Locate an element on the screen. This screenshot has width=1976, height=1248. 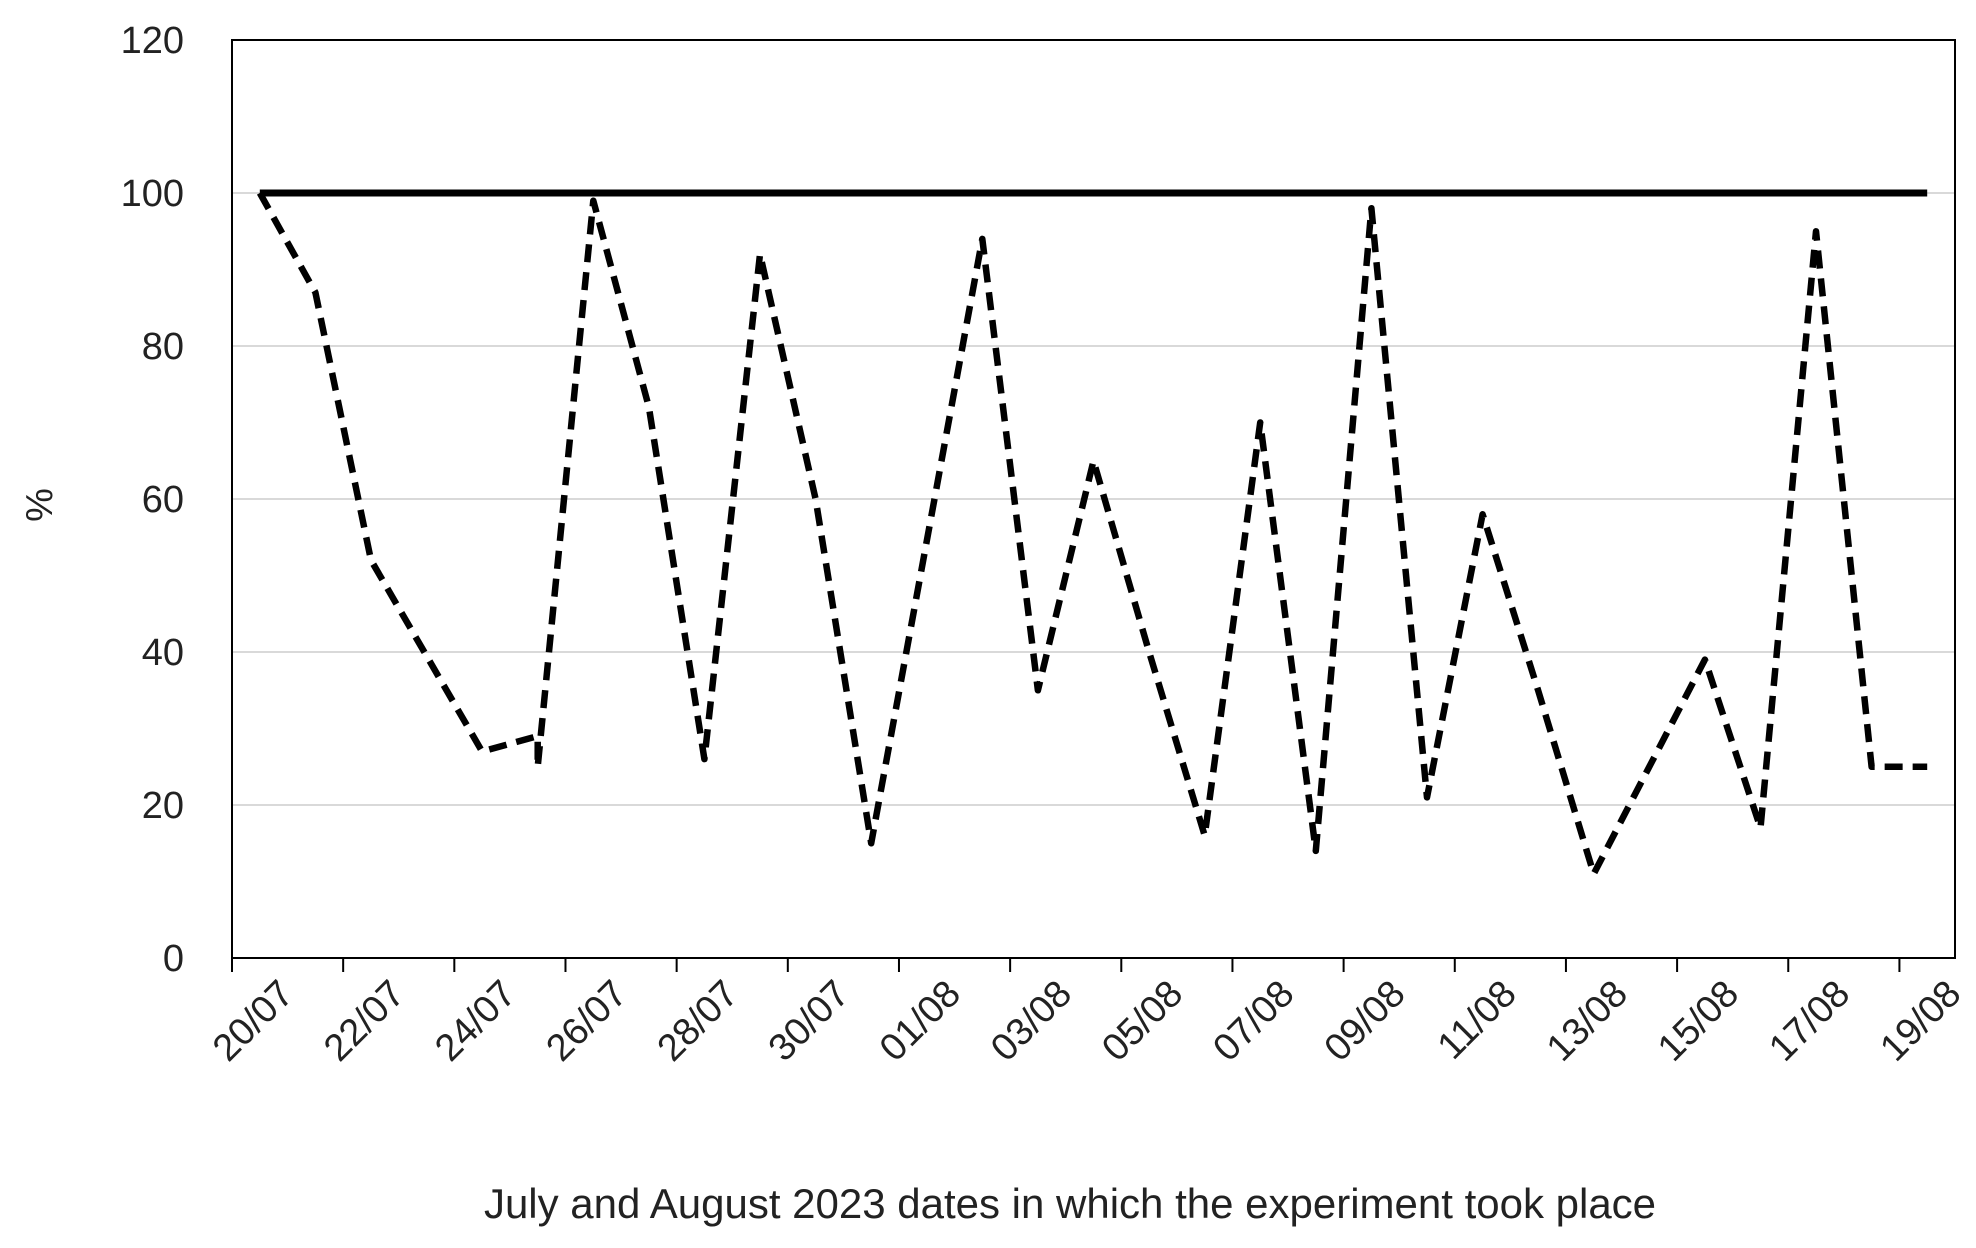
x-tick-label: 15/08 is located at coordinates (1698, 1021).